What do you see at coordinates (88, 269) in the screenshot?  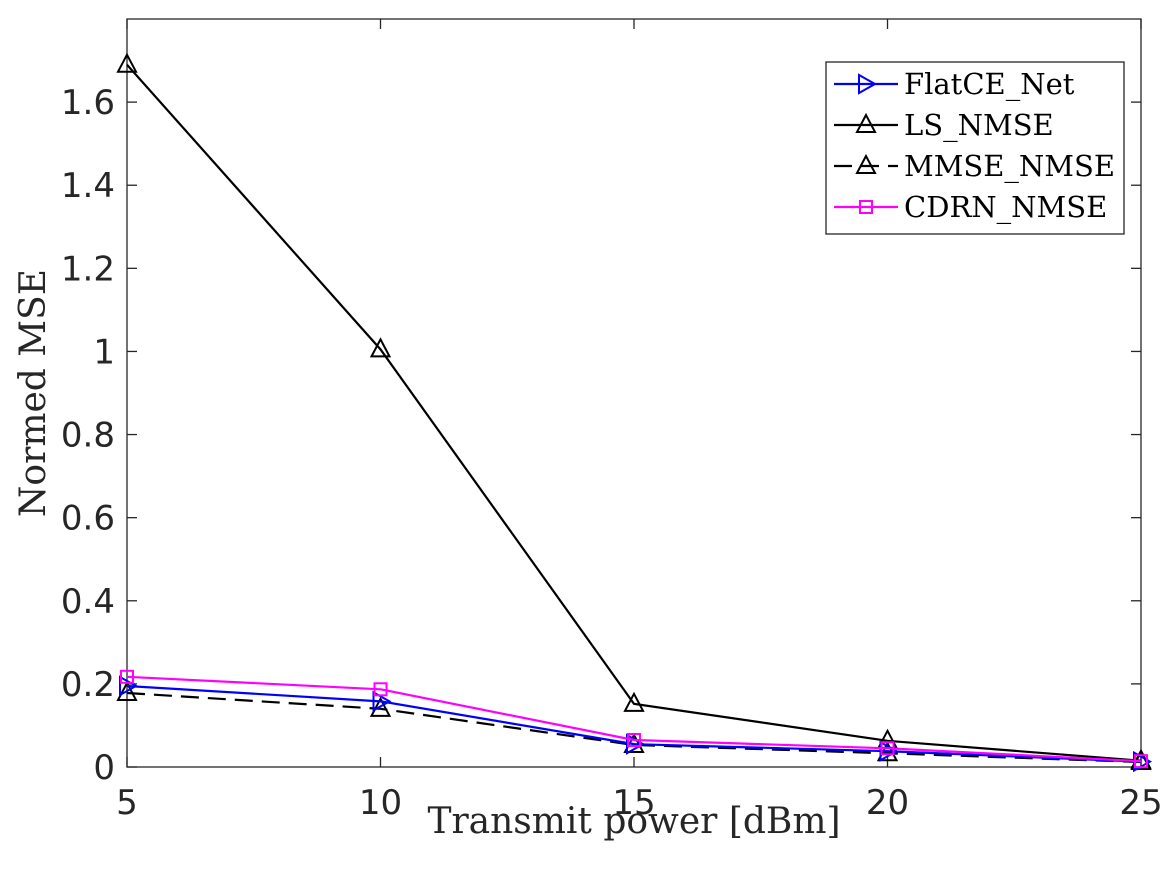 I see `y-tick-label: 1.2` at bounding box center [88, 269].